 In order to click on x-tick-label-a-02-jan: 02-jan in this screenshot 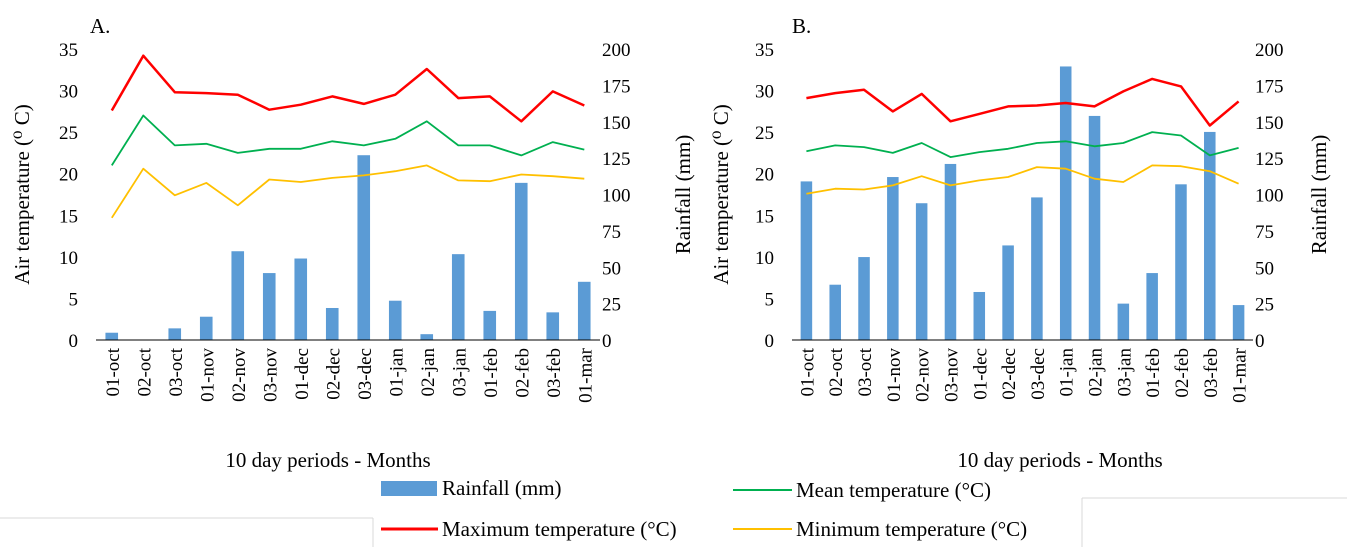, I will do `click(428, 372)`.